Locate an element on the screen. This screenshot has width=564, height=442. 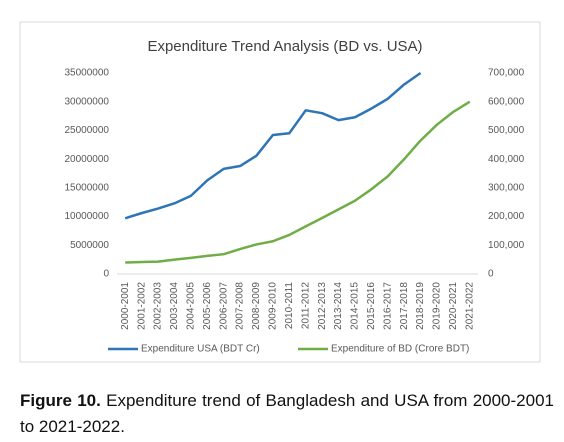
y2-tick-label: 400,000 is located at coordinates (506, 159).